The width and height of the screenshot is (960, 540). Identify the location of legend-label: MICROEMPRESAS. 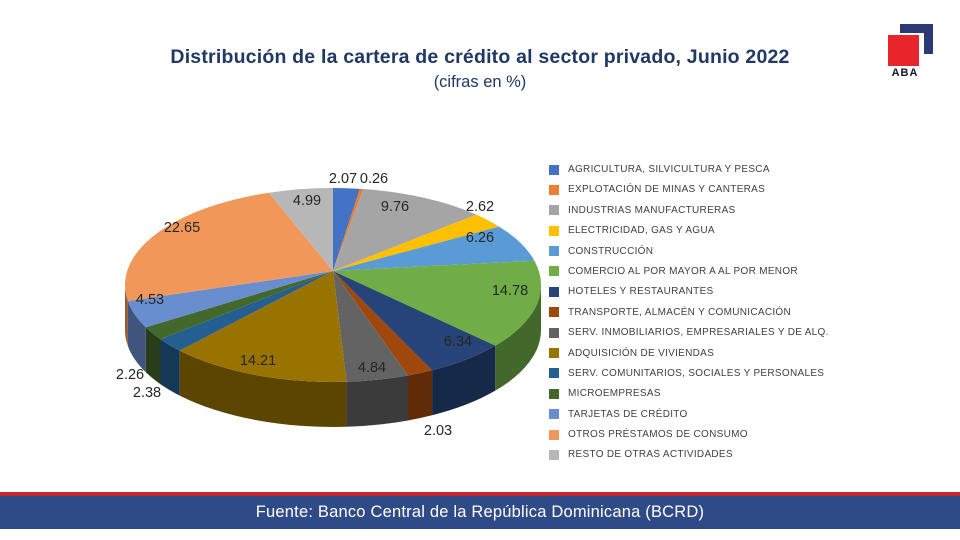
(614, 394).